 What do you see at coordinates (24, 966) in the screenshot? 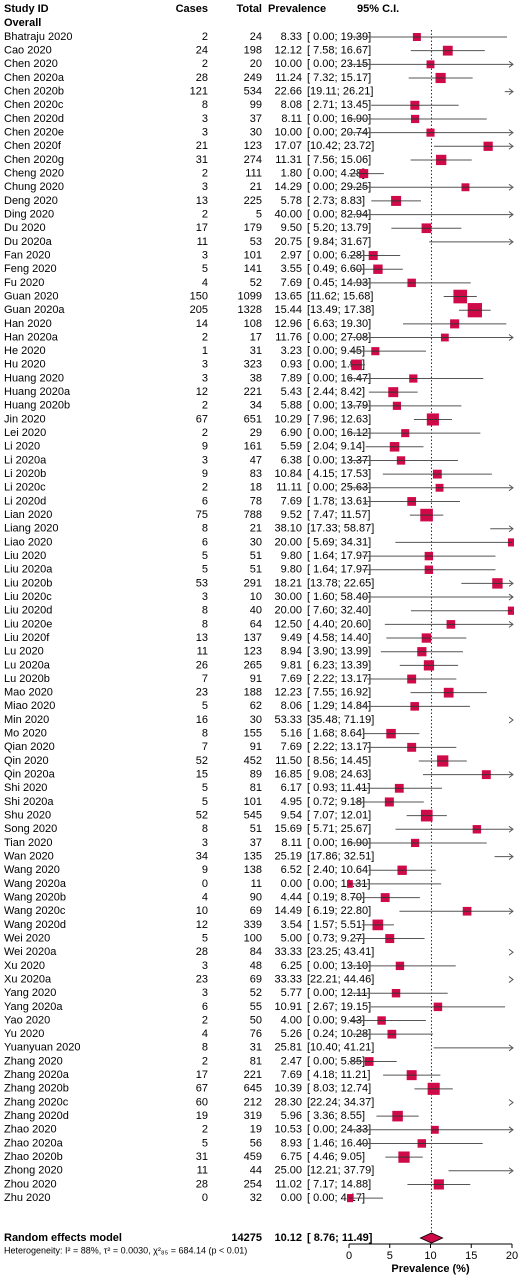
I see `study-label: Xu 2020` at bounding box center [24, 966].